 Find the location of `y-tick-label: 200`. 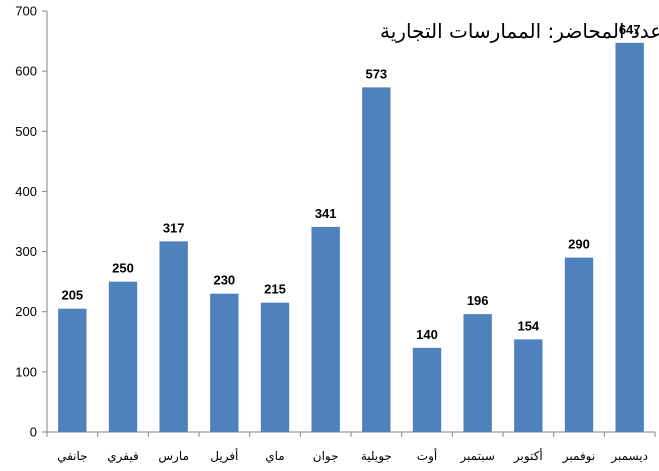

y-tick-label: 200 is located at coordinates (26, 311).